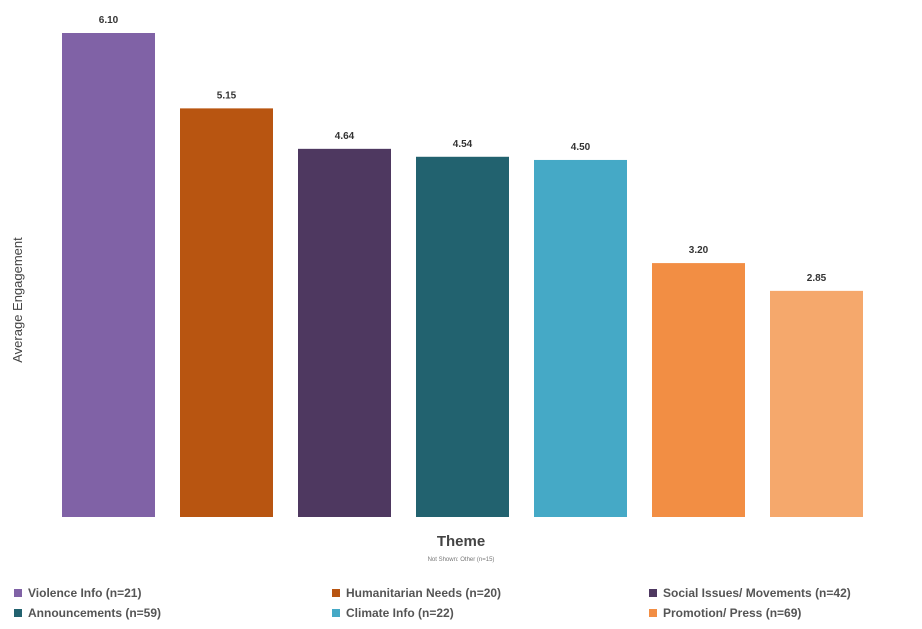 This screenshot has height=629, width=922. I want to click on legend-label: Climate Info (n=22), so click(400, 613).